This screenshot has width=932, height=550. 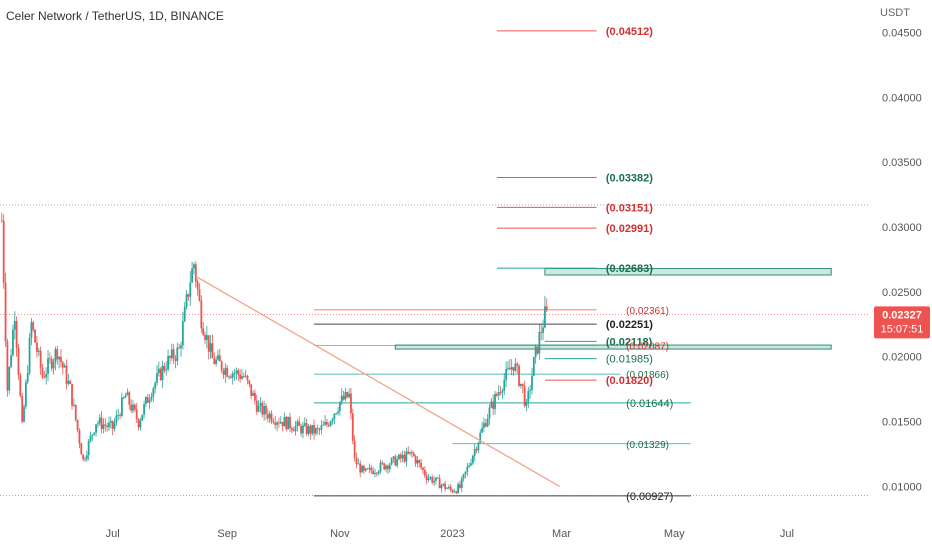 What do you see at coordinates (629, 32) in the screenshot?
I see `level-label: (0.04512)` at bounding box center [629, 32].